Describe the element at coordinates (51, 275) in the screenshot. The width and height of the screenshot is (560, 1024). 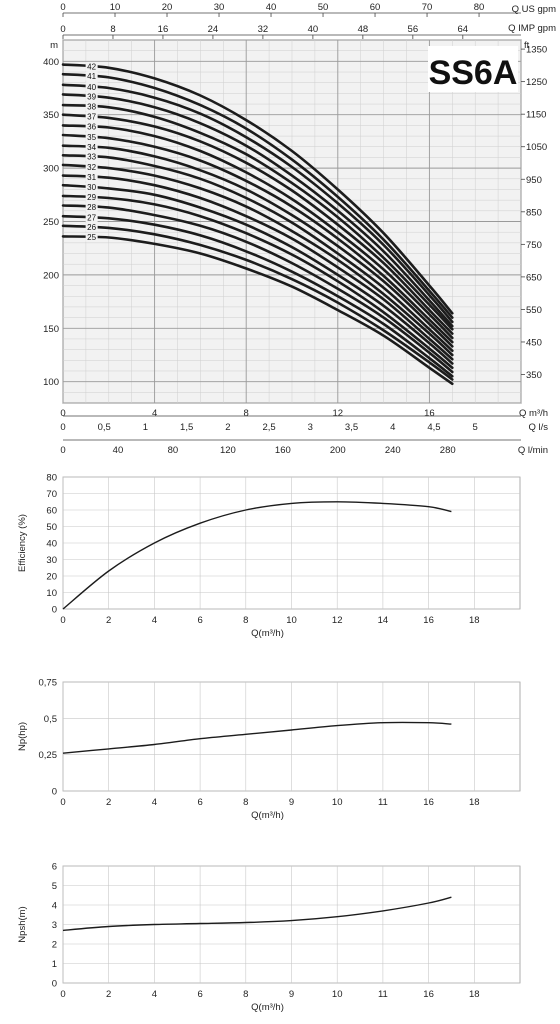
I see `y-tick-label: 200` at that location.